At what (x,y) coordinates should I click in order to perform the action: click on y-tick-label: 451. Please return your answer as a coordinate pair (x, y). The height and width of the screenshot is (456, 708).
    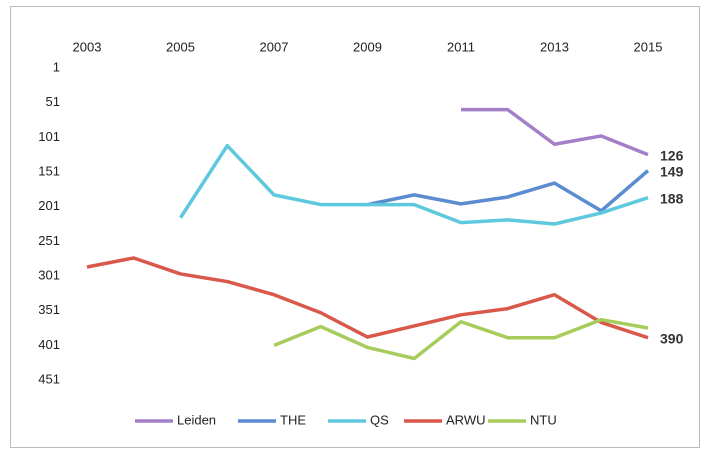
    Looking at the image, I should click on (49, 378).